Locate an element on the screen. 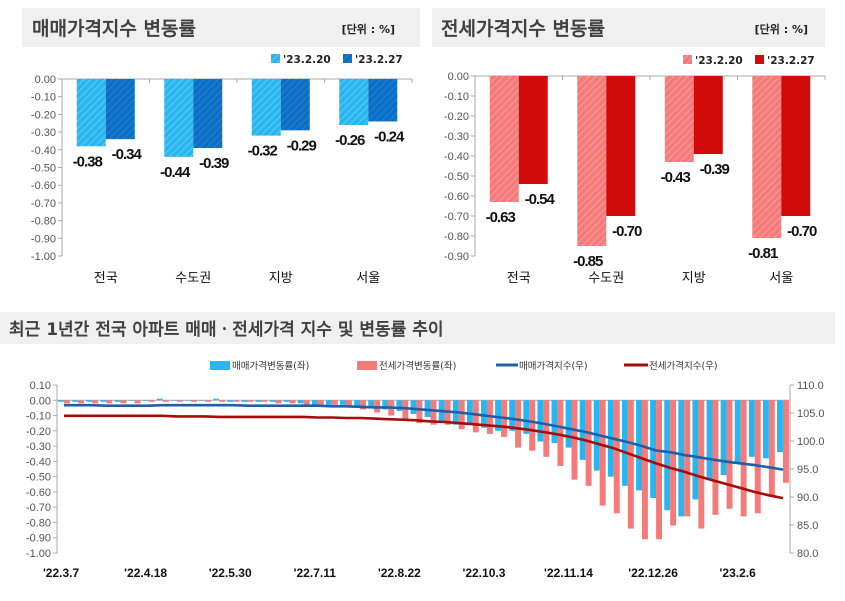  y-tick-label: -0.10 is located at coordinates (456, 97).